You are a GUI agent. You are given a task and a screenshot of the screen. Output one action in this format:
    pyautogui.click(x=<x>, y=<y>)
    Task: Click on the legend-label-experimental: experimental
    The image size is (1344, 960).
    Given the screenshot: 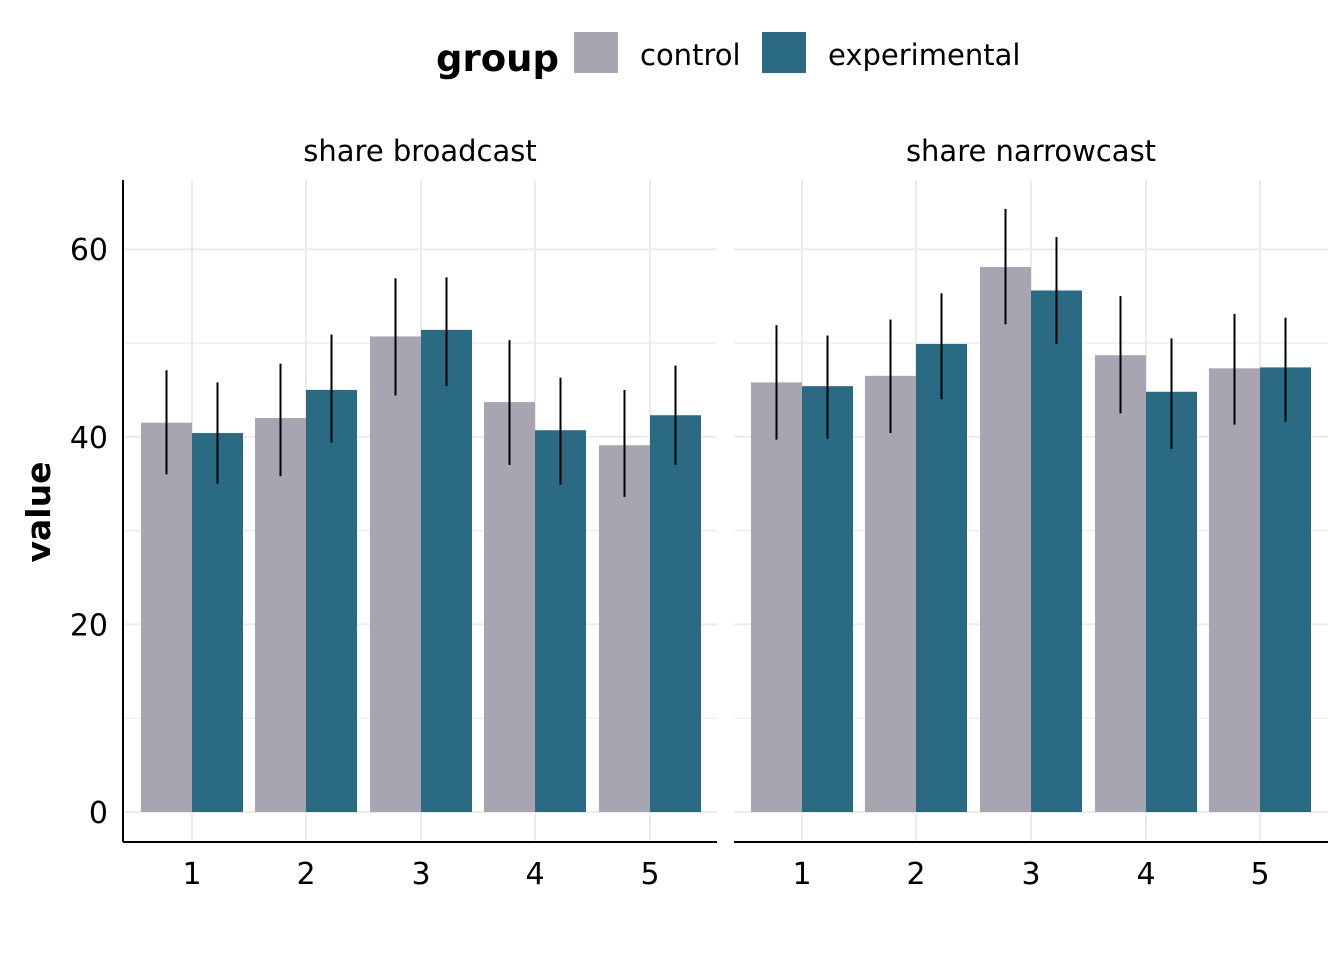 What is the action you would take?
    pyautogui.click(x=924, y=55)
    